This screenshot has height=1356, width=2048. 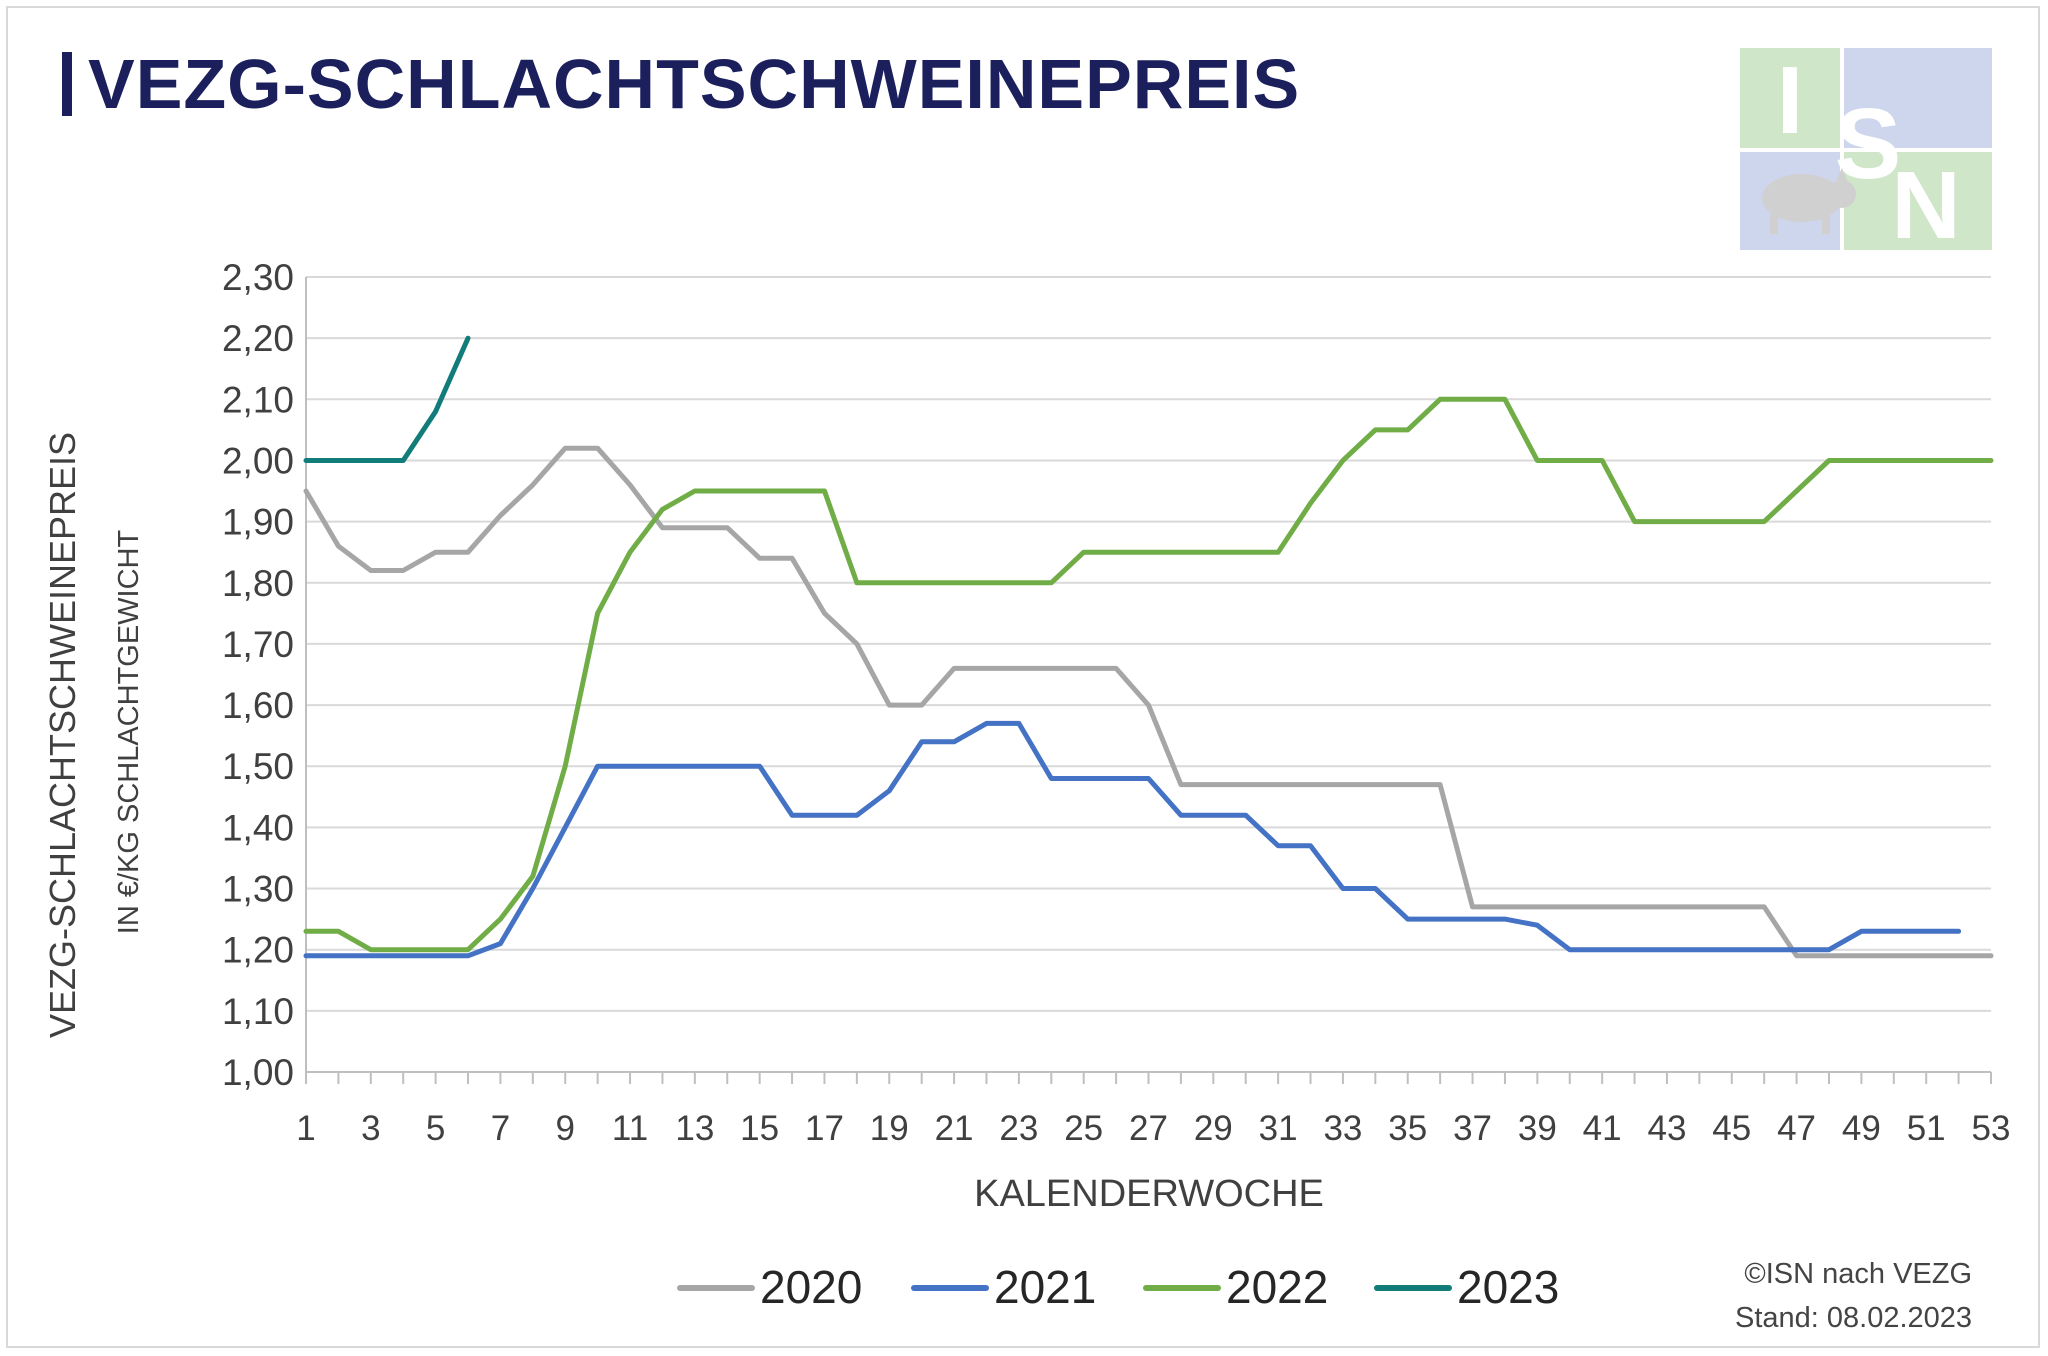 I want to click on logo-letter-n: N, so click(x=1925, y=201).